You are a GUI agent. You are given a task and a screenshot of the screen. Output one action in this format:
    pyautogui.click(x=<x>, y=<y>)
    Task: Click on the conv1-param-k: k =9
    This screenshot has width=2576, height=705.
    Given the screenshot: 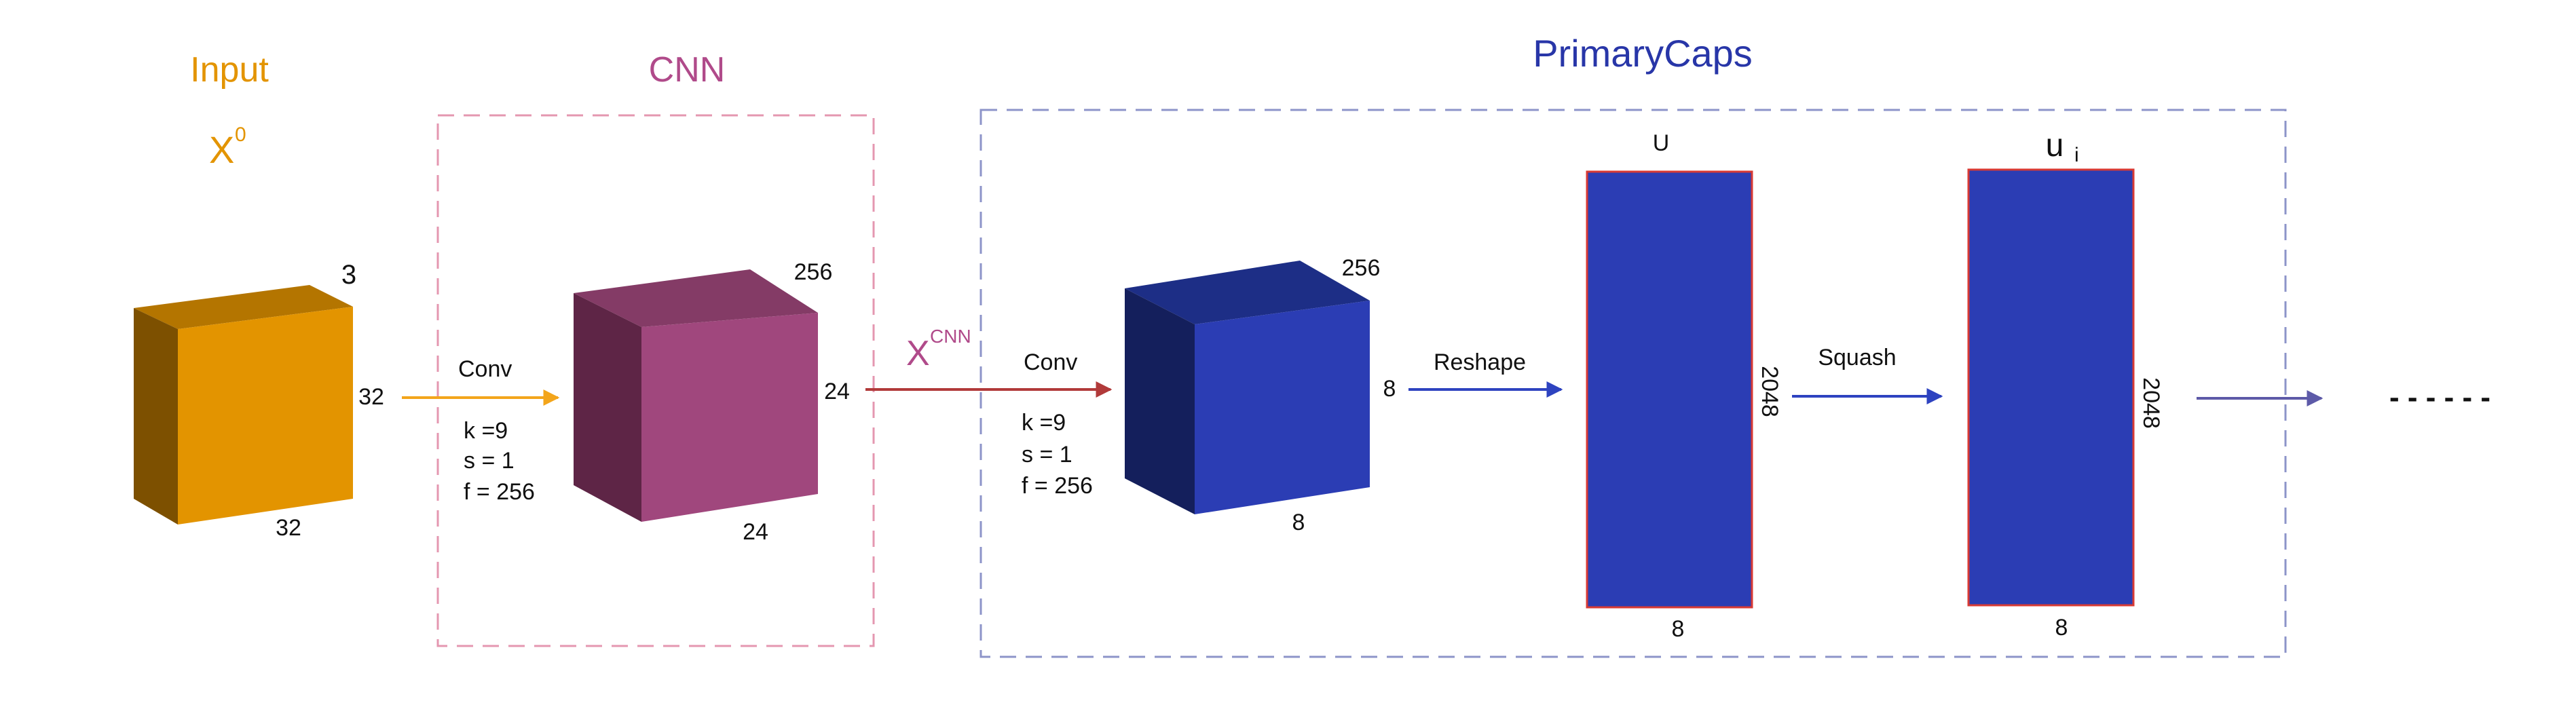 What is the action you would take?
    pyautogui.click(x=486, y=431)
    